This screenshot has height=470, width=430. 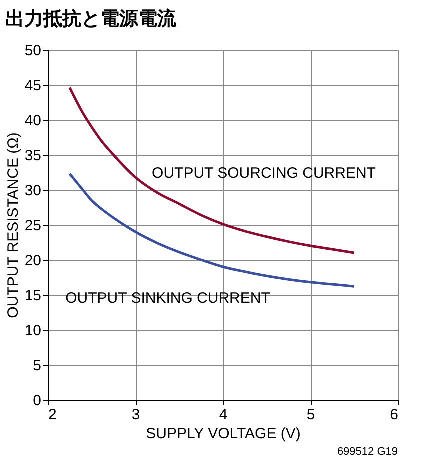 What do you see at coordinates (52, 415) in the screenshot?
I see `x-tick-label: 2` at bounding box center [52, 415].